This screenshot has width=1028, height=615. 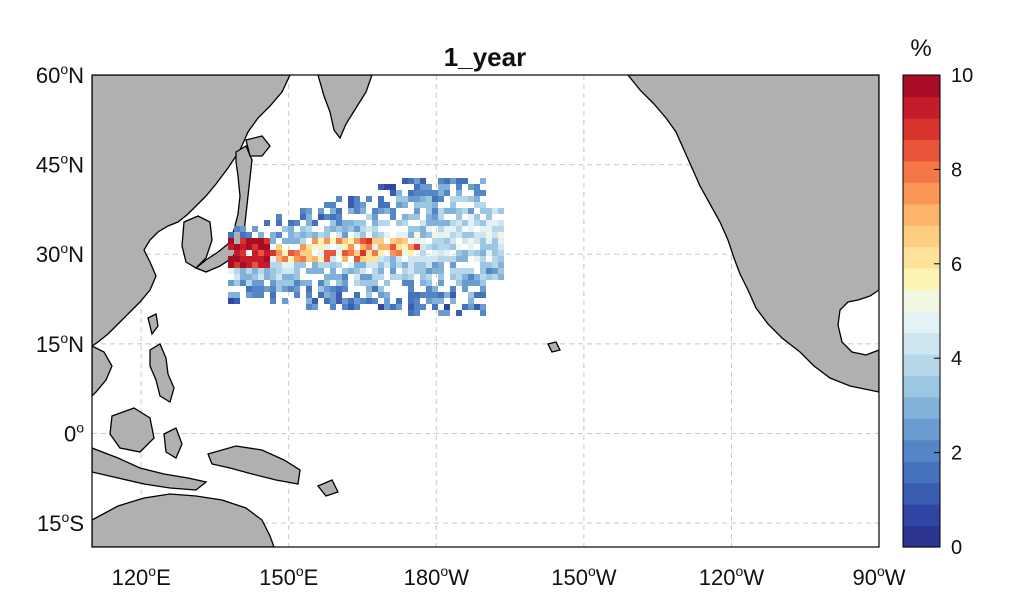 What do you see at coordinates (509, 576) in the screenshot?
I see `longitude-labels: 120oE 150oE 180oW 150oW 120oW 90oW` at bounding box center [509, 576].